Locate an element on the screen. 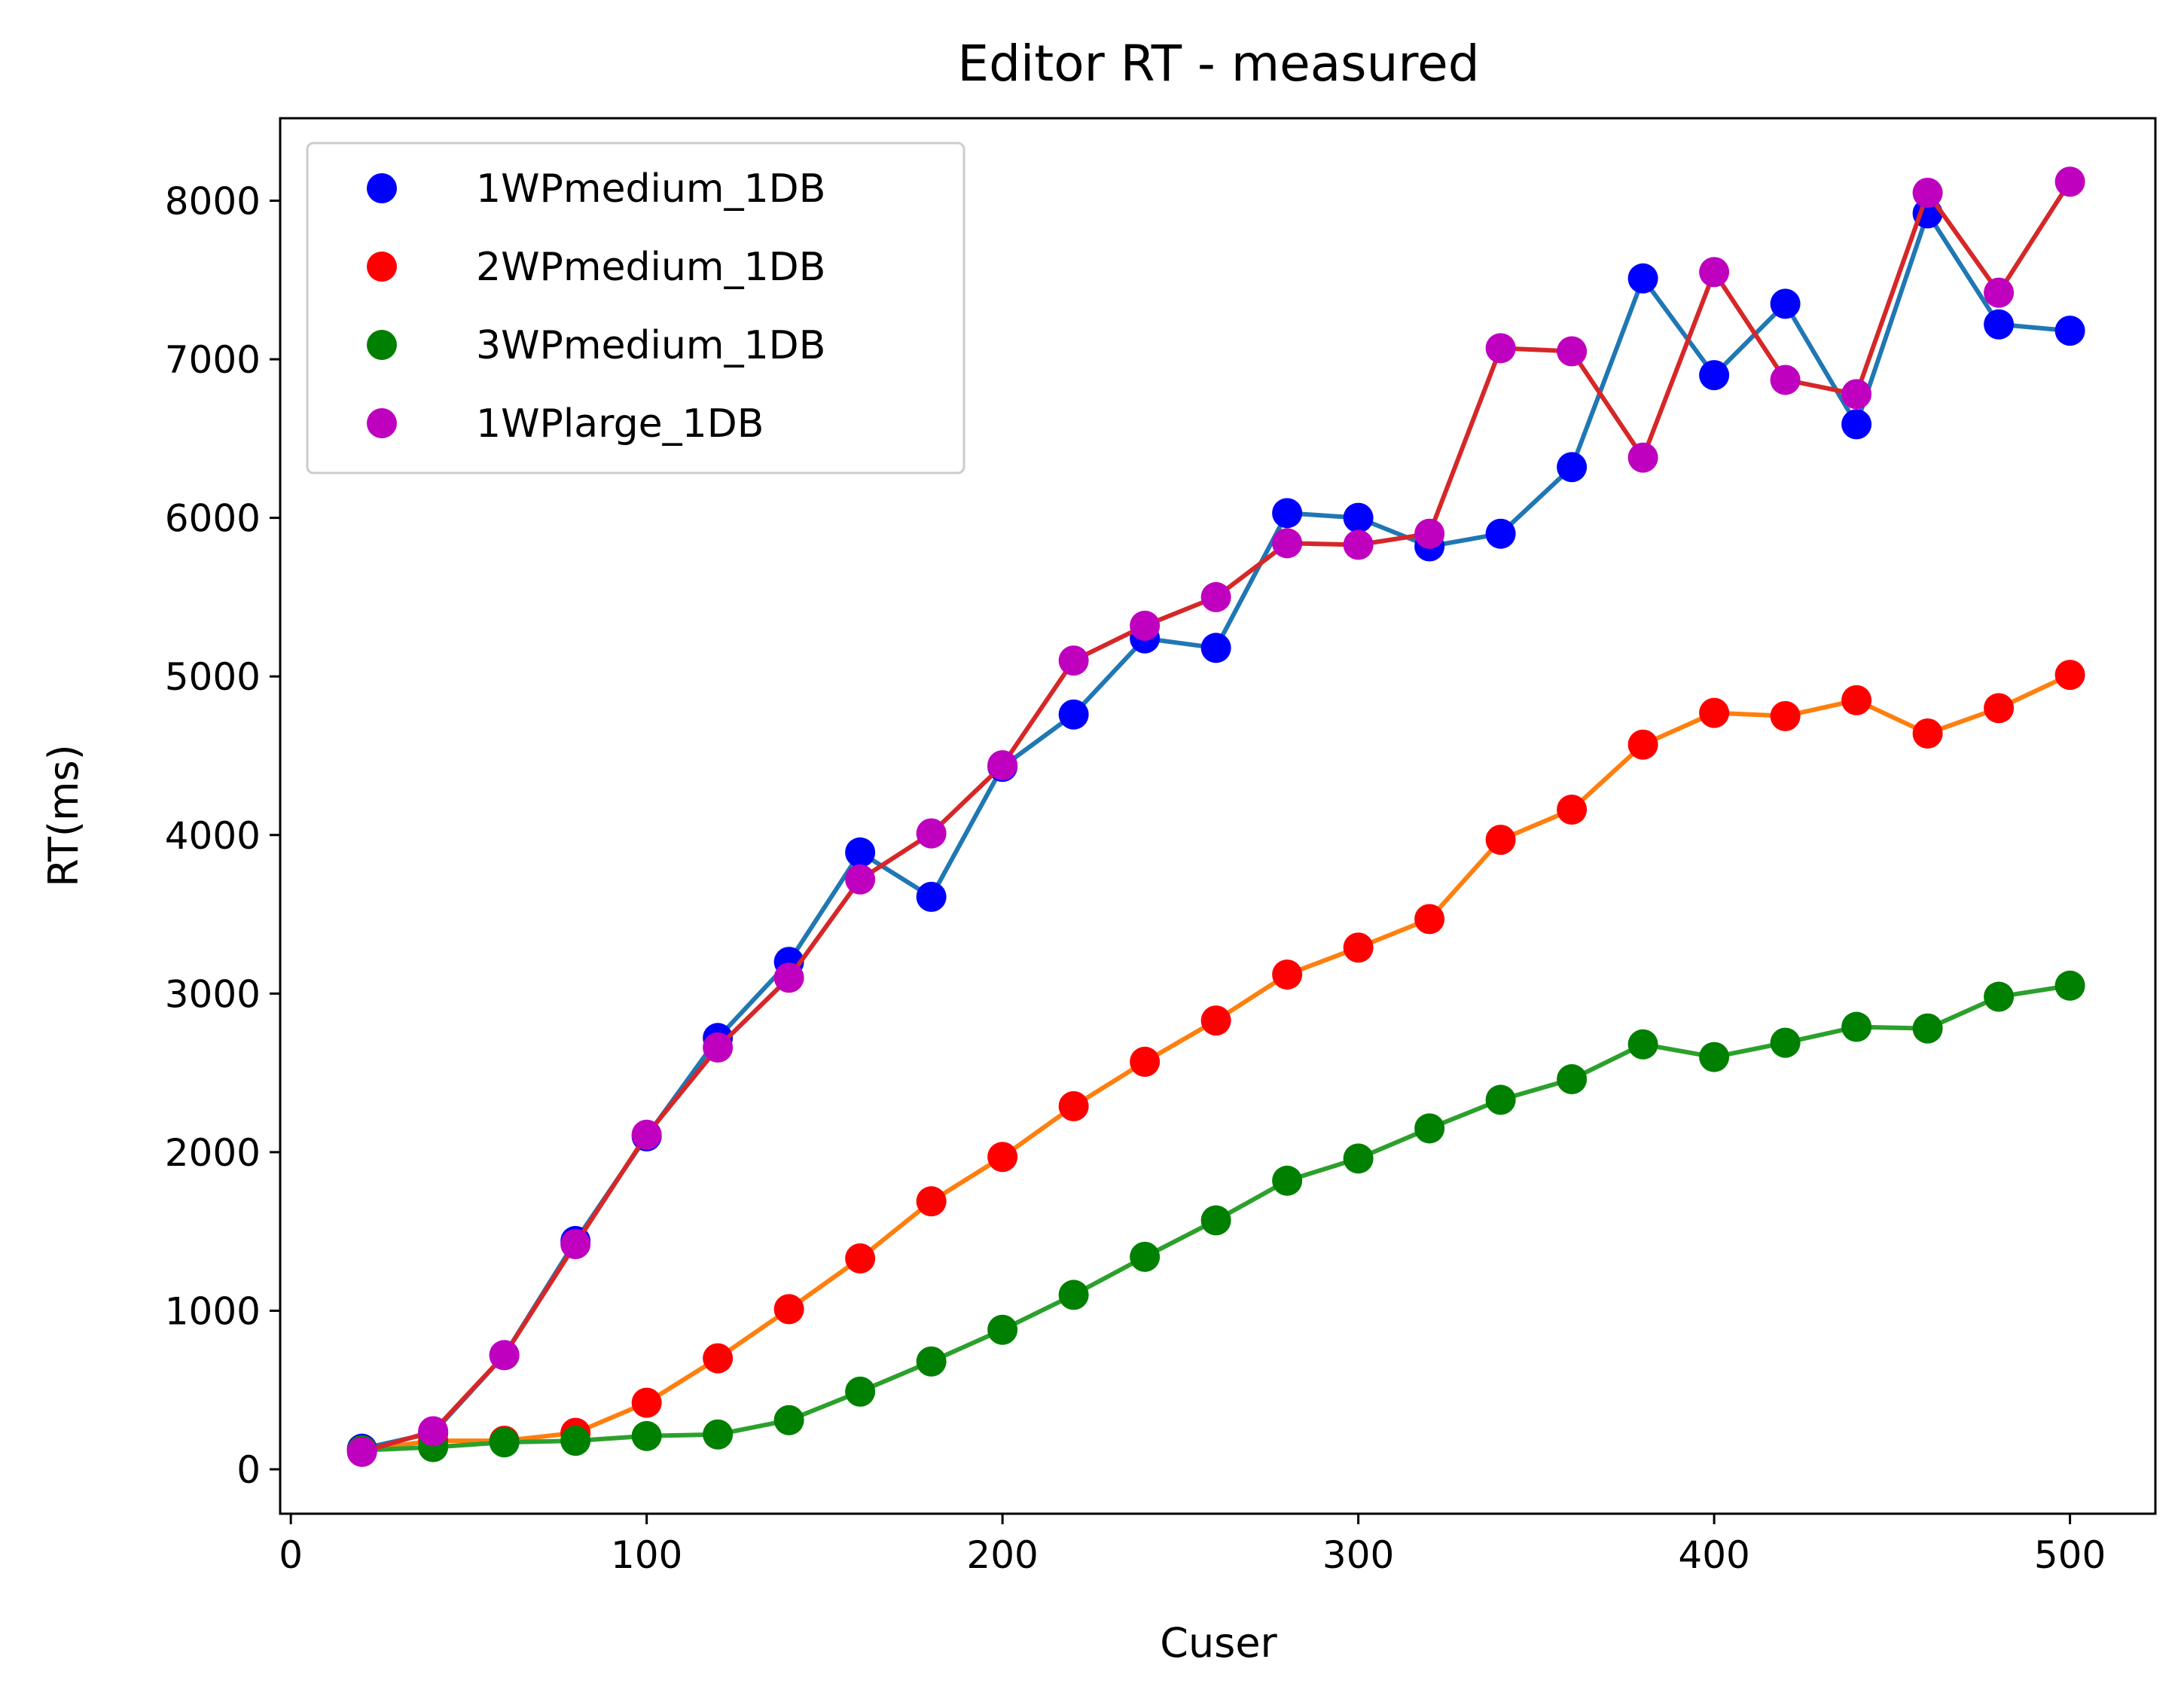  legend-marker-3wpmedium-1db is located at coordinates (382, 345).